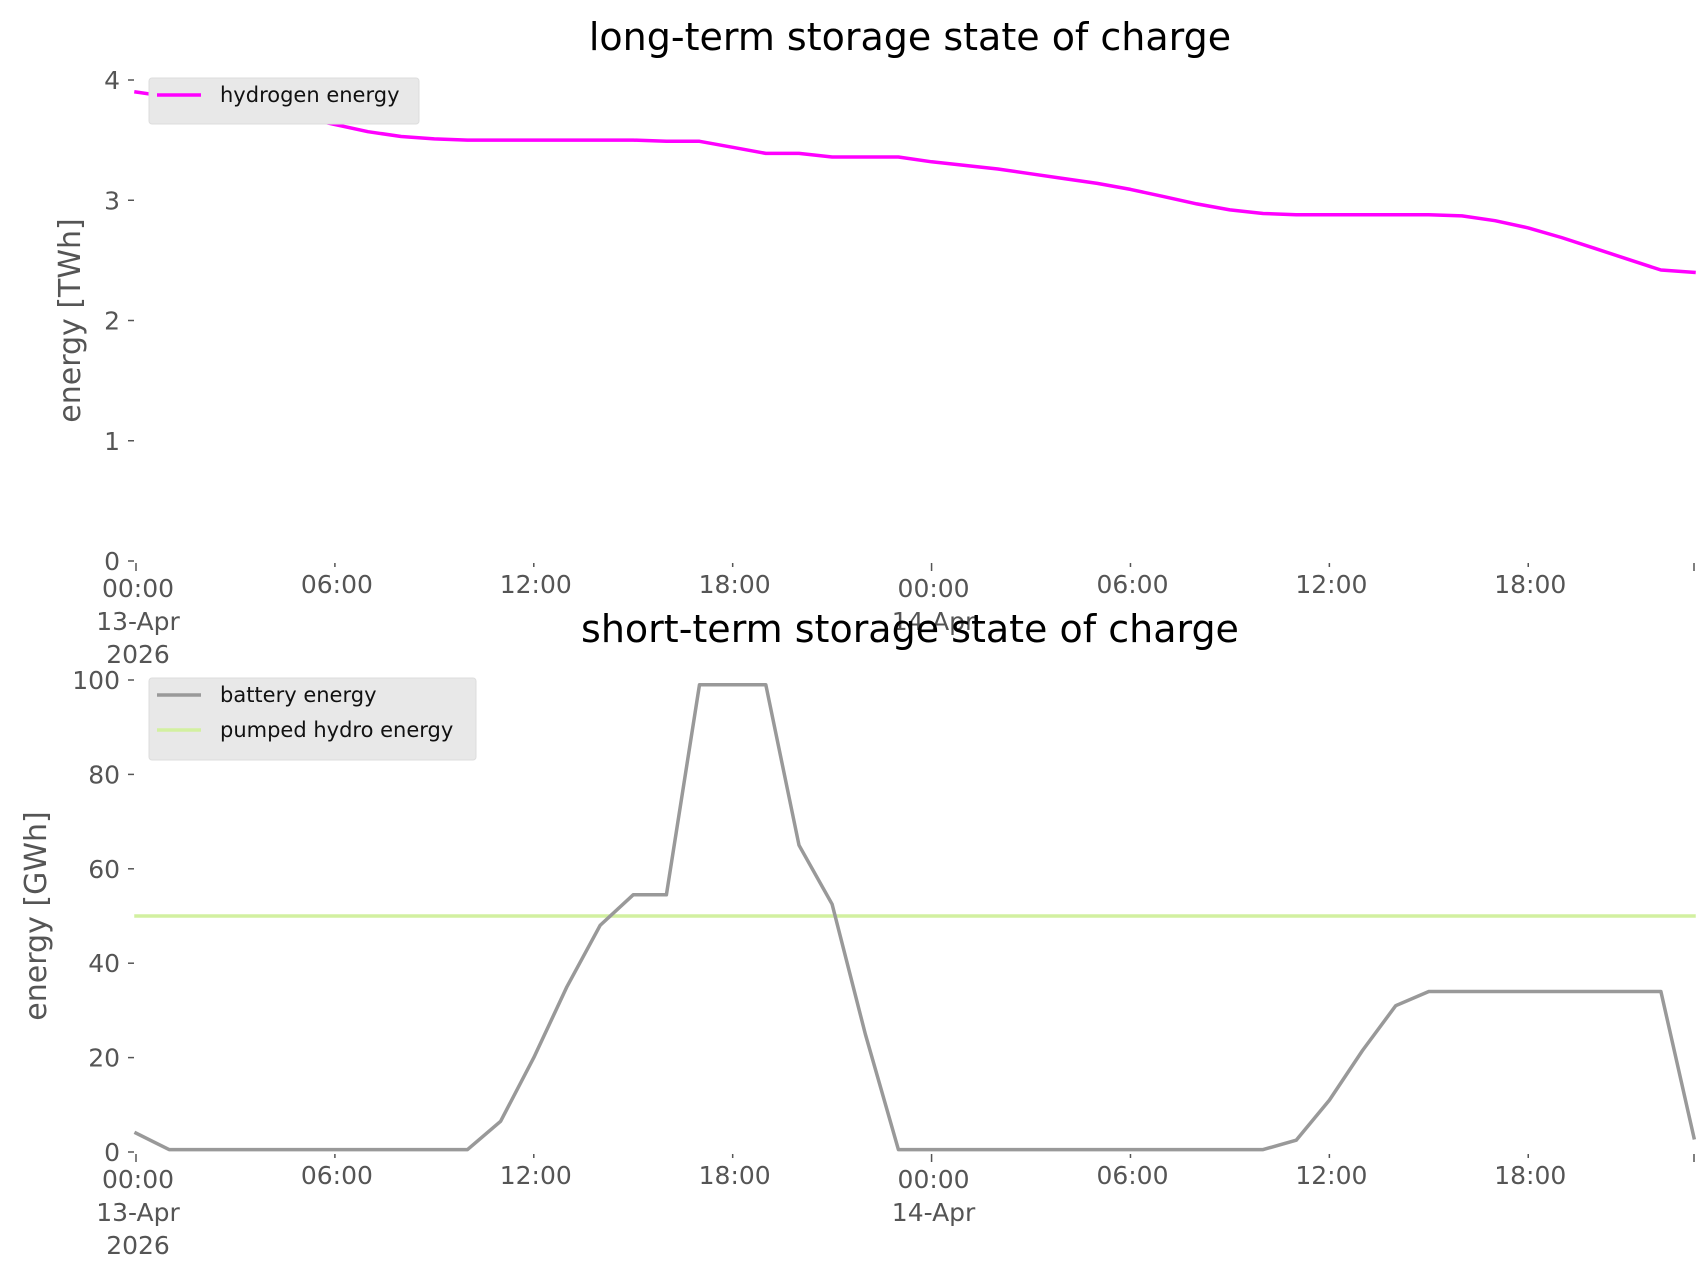 This screenshot has height=1277, width=1706. Describe the element at coordinates (96, 680) in the screenshot. I see `y-tick-label: 100` at that location.